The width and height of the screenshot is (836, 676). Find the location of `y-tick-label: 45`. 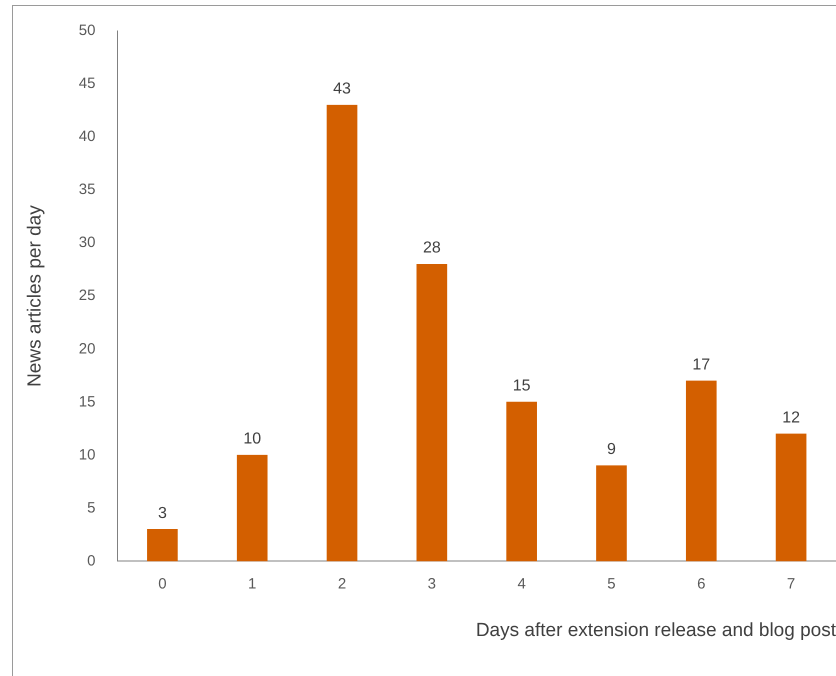

y-tick-label: 45 is located at coordinates (87, 83).